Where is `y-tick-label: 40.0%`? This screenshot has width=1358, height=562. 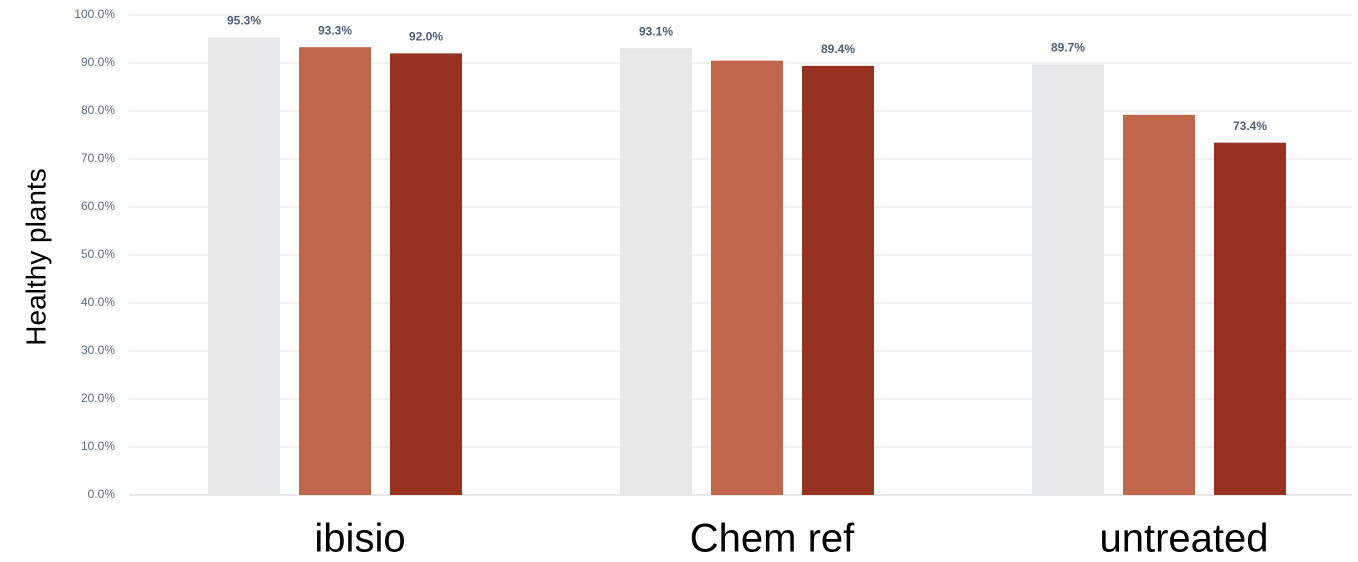 y-tick-label: 40.0% is located at coordinates (98, 302).